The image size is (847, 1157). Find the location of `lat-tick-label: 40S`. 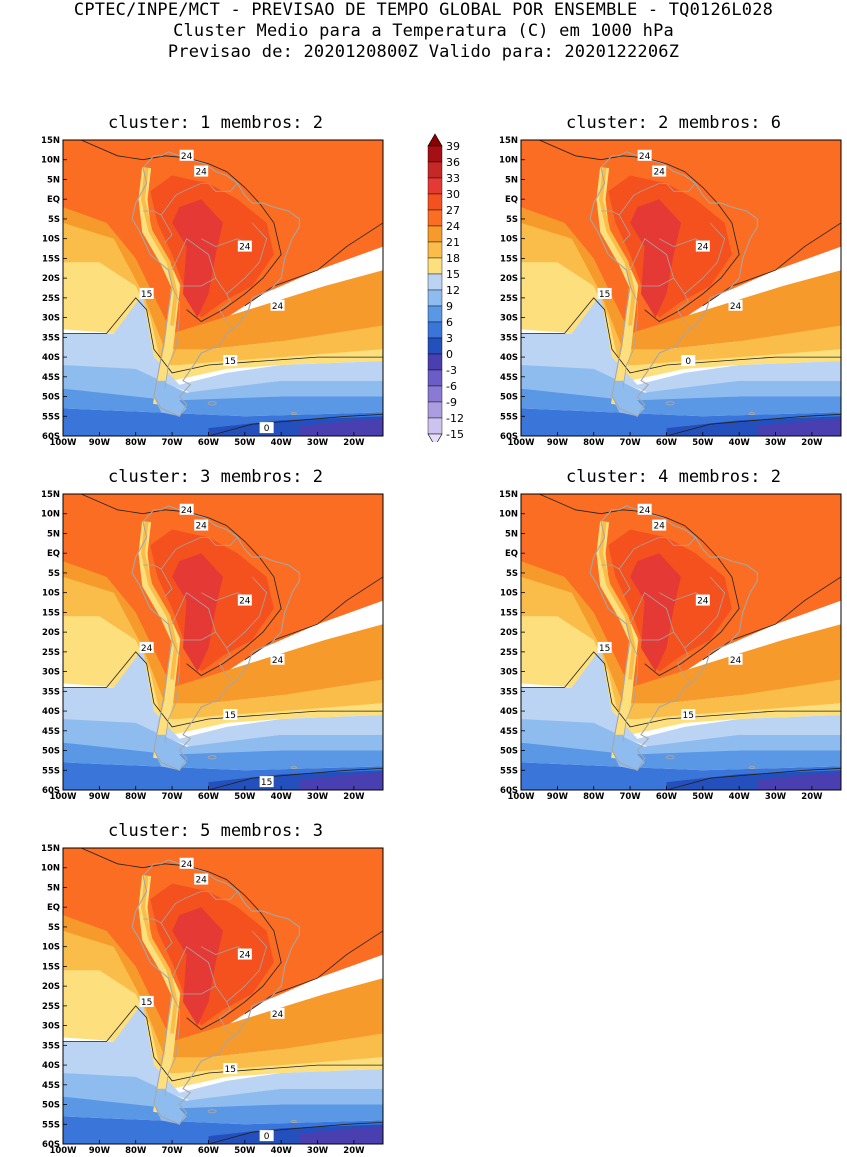

lat-tick-label: 40S is located at coordinates (51, 358).